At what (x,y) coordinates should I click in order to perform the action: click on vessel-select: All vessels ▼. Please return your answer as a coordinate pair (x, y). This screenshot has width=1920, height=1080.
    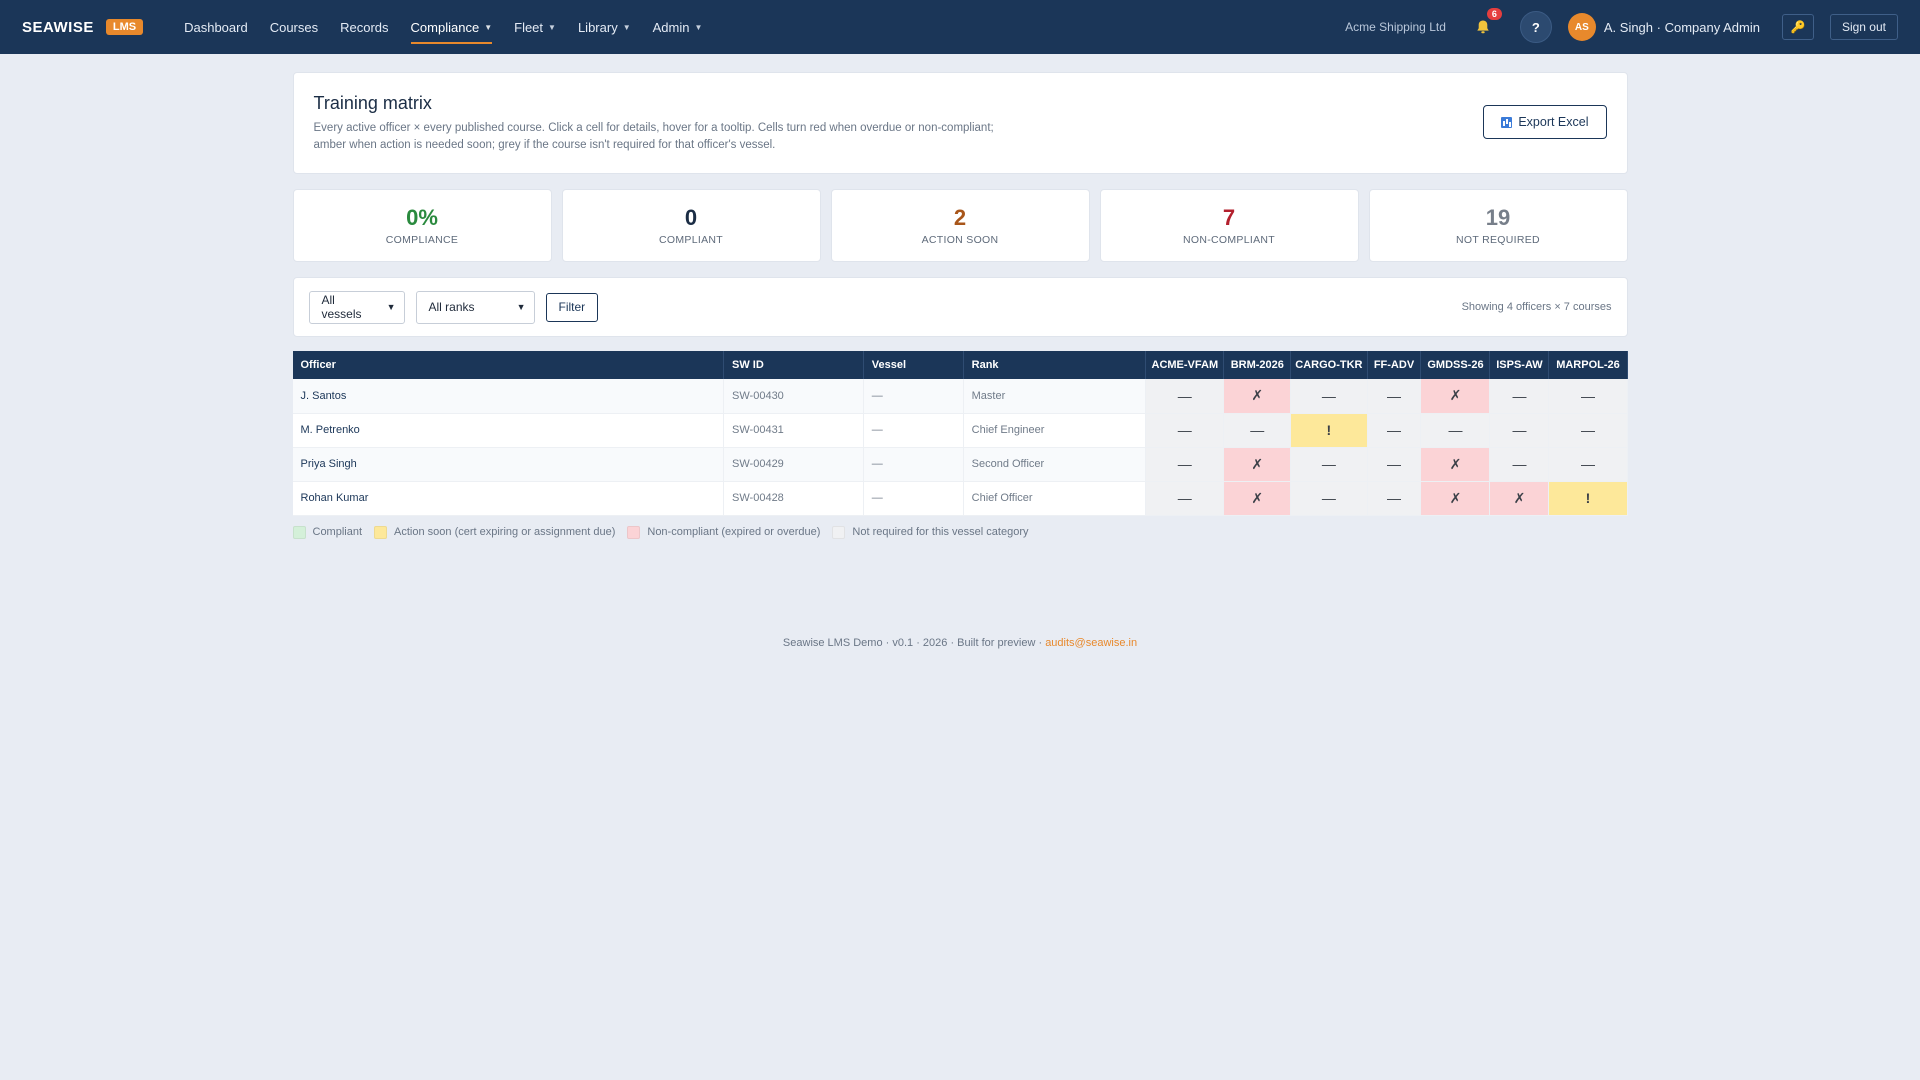
    Looking at the image, I should click on (356, 307).